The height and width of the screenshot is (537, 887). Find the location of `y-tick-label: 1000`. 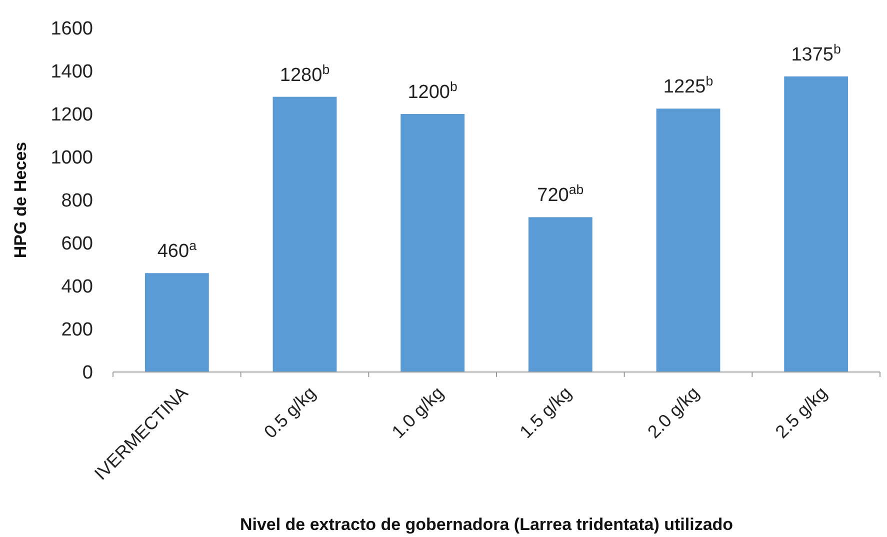

y-tick-label: 1000 is located at coordinates (71, 158).